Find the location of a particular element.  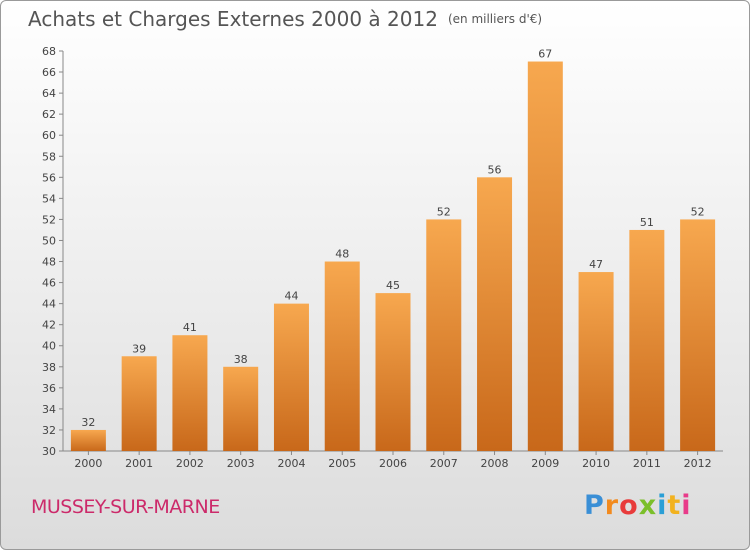

bar-2001 is located at coordinates (139, 403).